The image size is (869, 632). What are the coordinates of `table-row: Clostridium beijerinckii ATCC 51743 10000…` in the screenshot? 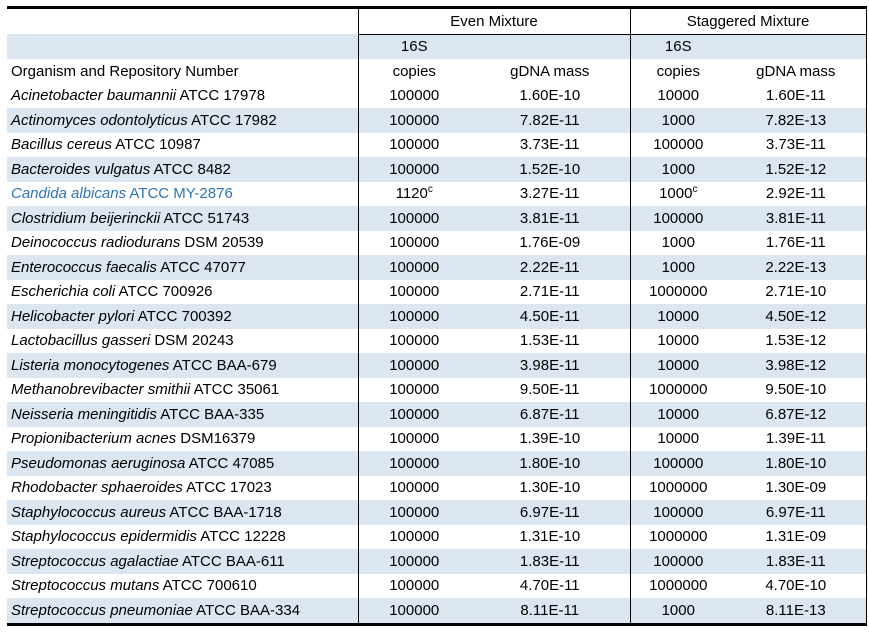 It's located at (437, 218).